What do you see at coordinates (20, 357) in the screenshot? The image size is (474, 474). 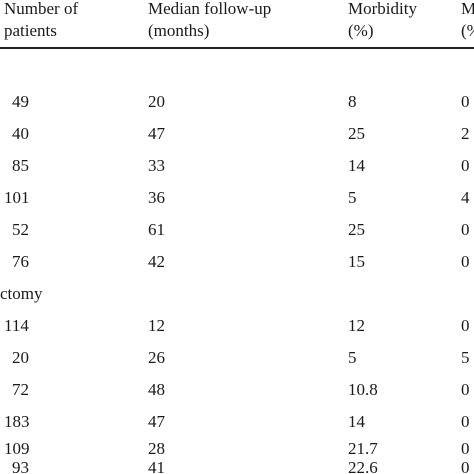 I see `cell-patients: 20` at bounding box center [20, 357].